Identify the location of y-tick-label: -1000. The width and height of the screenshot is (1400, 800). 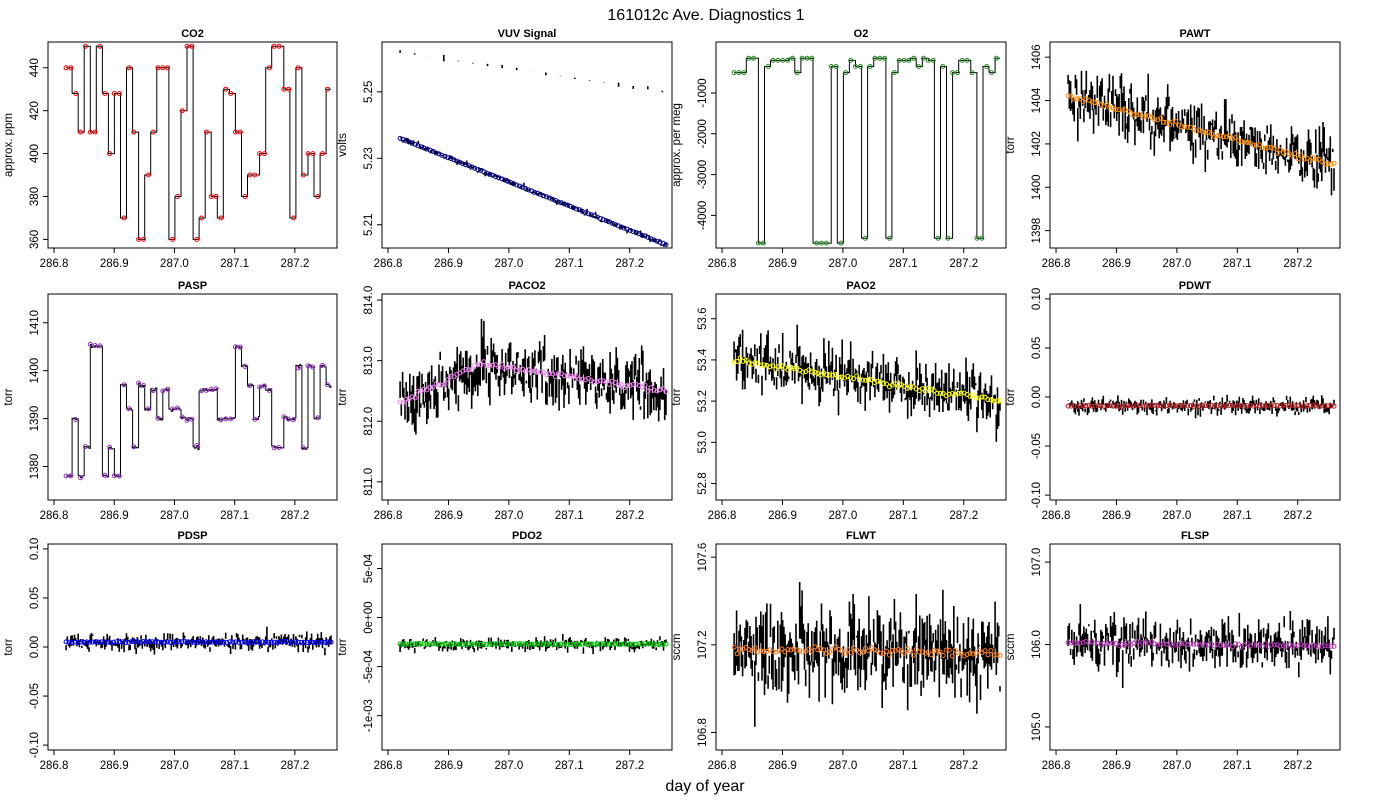
(703, 92).